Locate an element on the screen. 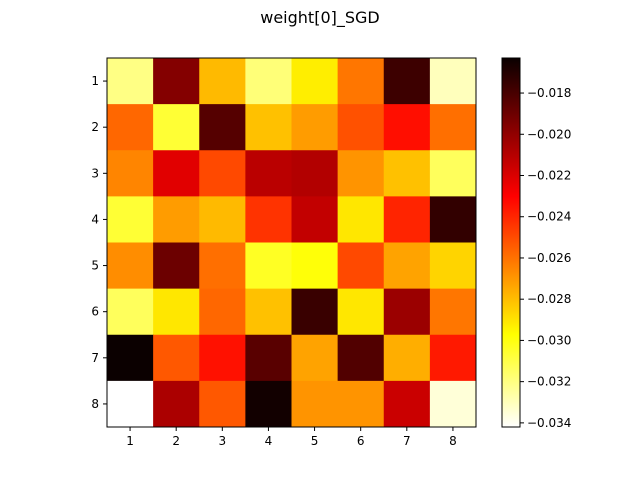 This screenshot has width=640, height=480. colorbar-tick-label: −0.018 is located at coordinates (549, 93).